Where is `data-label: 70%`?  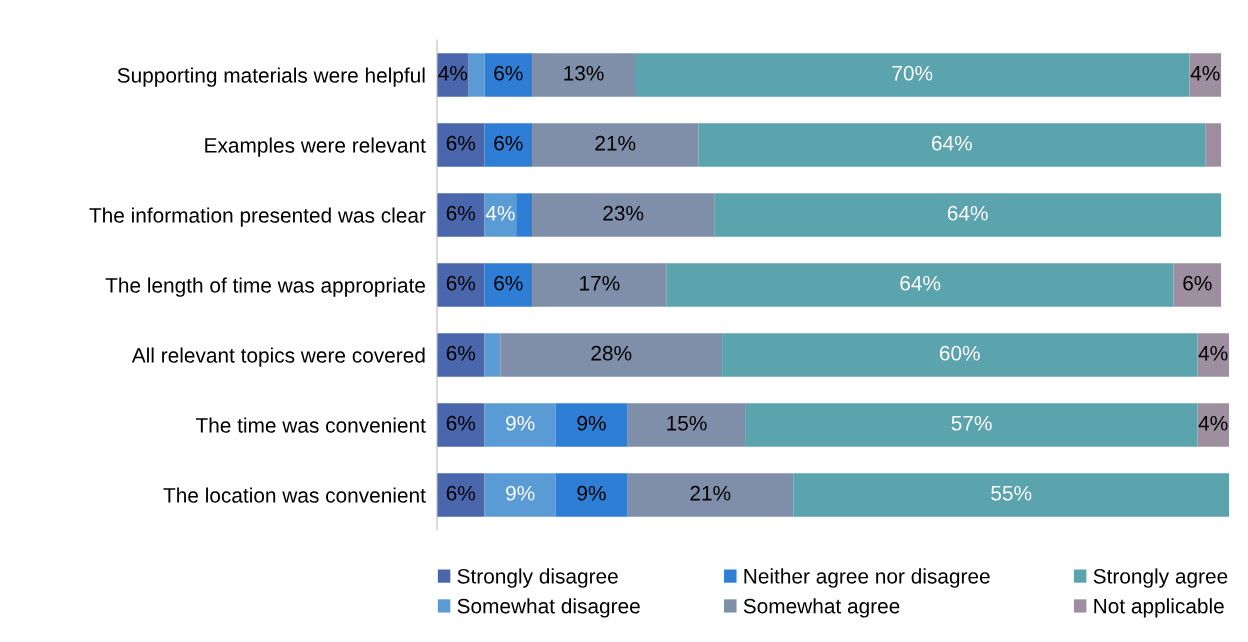 data-label: 70% is located at coordinates (912, 73).